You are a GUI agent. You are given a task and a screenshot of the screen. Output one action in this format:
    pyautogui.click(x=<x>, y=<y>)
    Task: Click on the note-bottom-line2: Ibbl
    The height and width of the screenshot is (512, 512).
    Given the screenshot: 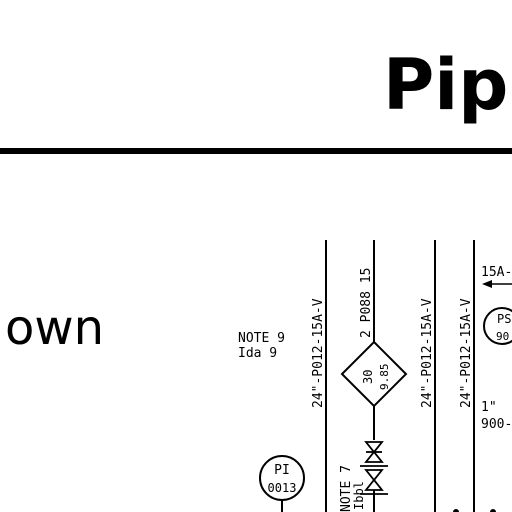 What is the action you would take?
    pyautogui.click(x=359, y=495)
    